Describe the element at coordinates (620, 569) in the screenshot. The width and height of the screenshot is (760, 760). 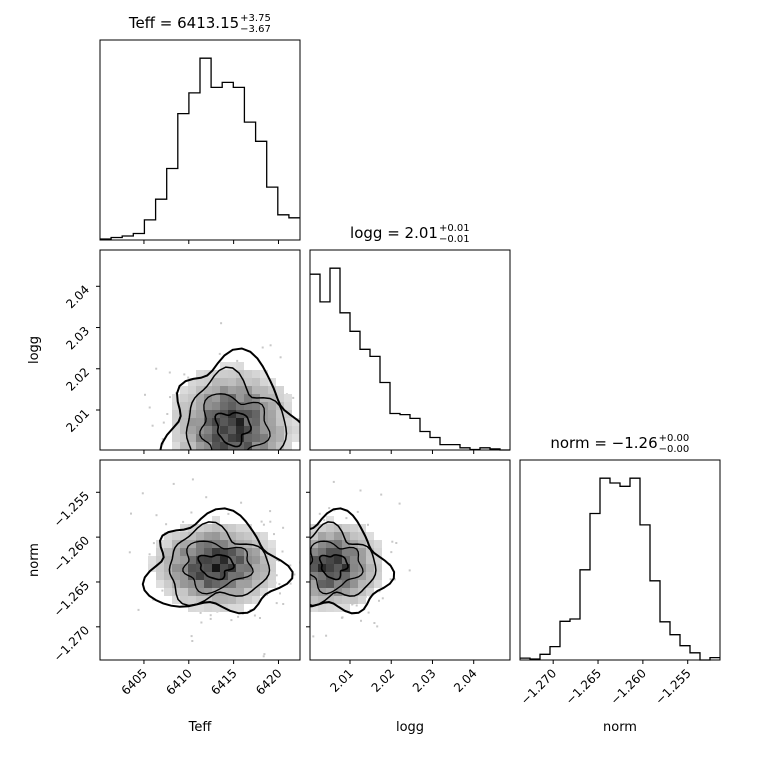
I see `histogram-norm` at that location.